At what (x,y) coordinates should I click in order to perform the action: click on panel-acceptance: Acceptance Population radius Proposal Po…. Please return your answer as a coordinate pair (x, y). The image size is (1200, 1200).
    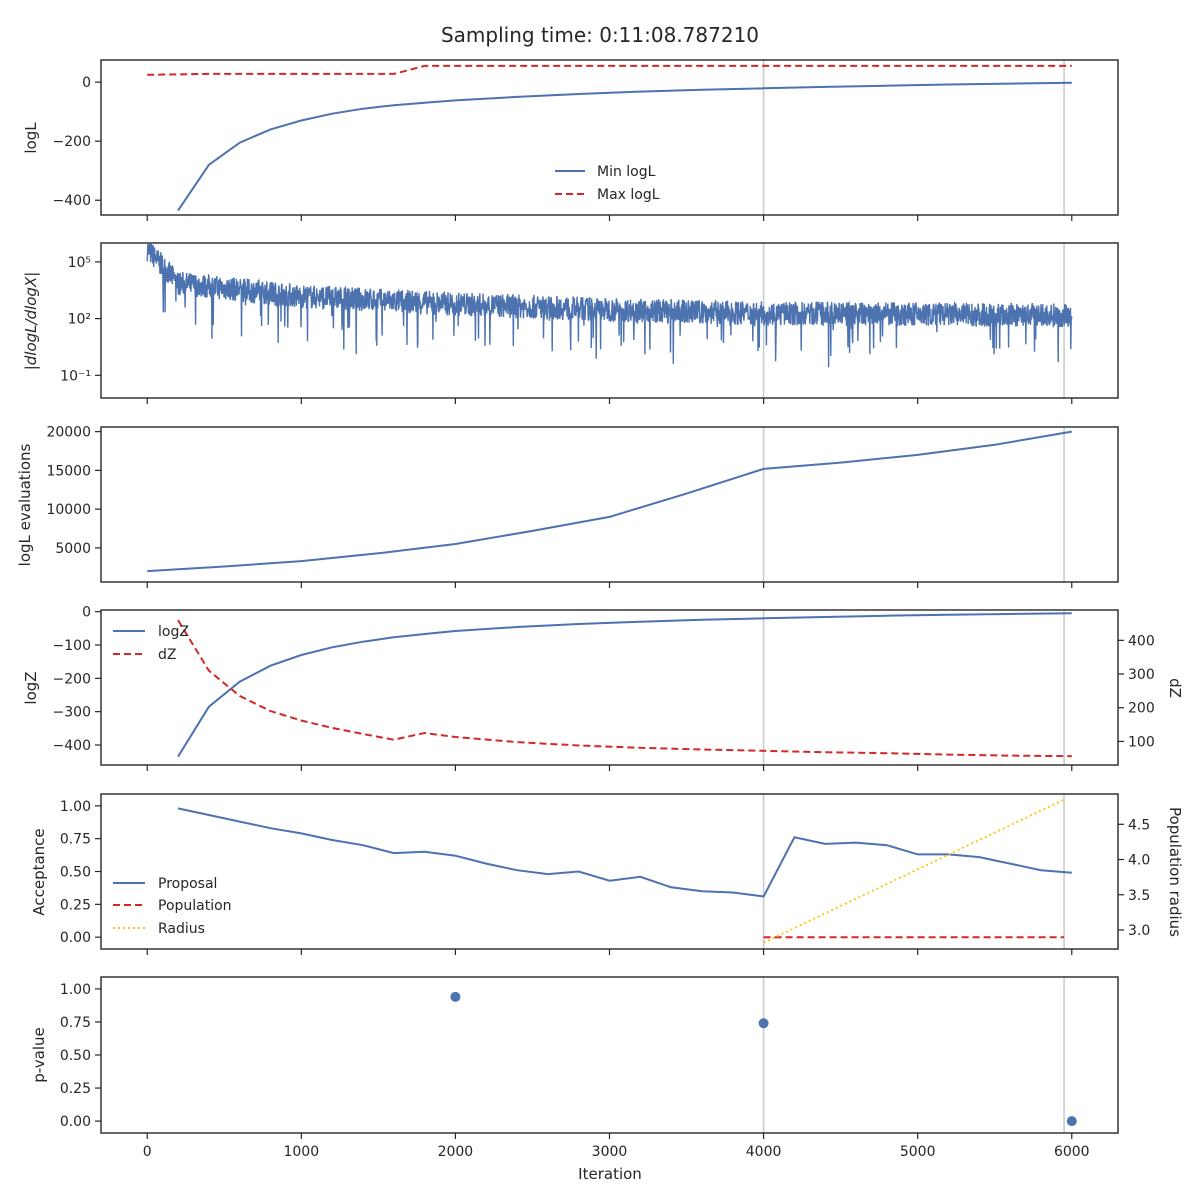
    Looking at the image, I should click on (607, 874).